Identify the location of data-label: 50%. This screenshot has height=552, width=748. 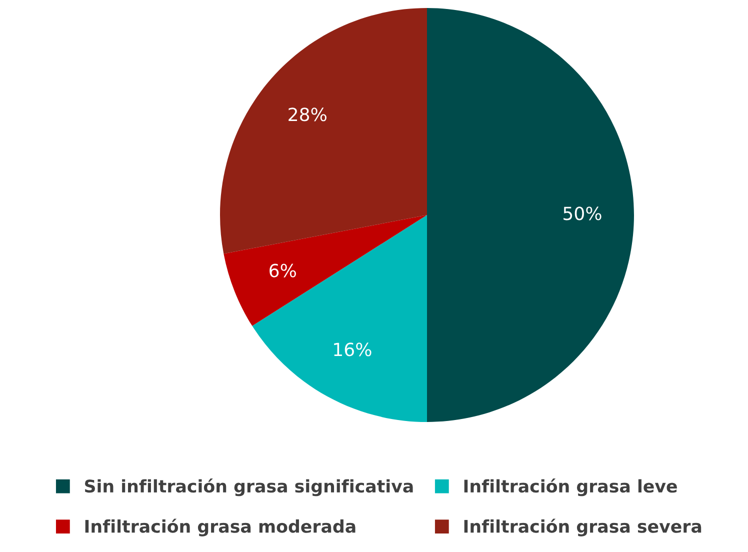
(583, 213).